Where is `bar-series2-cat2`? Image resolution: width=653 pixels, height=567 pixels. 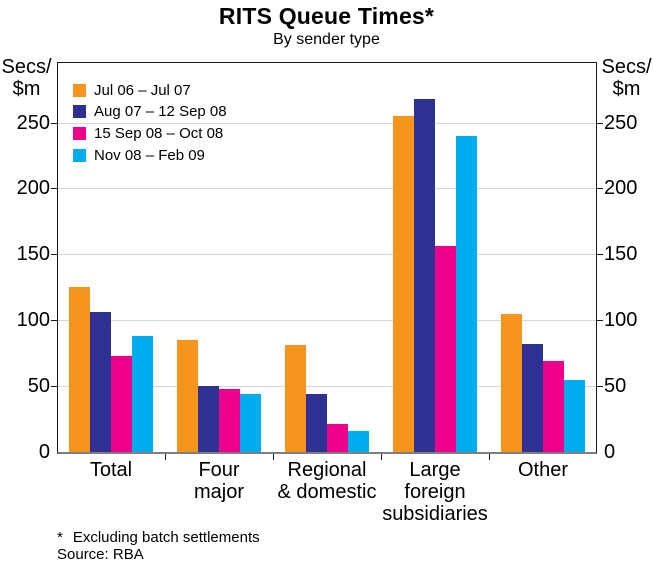 bar-series2-cat2 is located at coordinates (208, 419).